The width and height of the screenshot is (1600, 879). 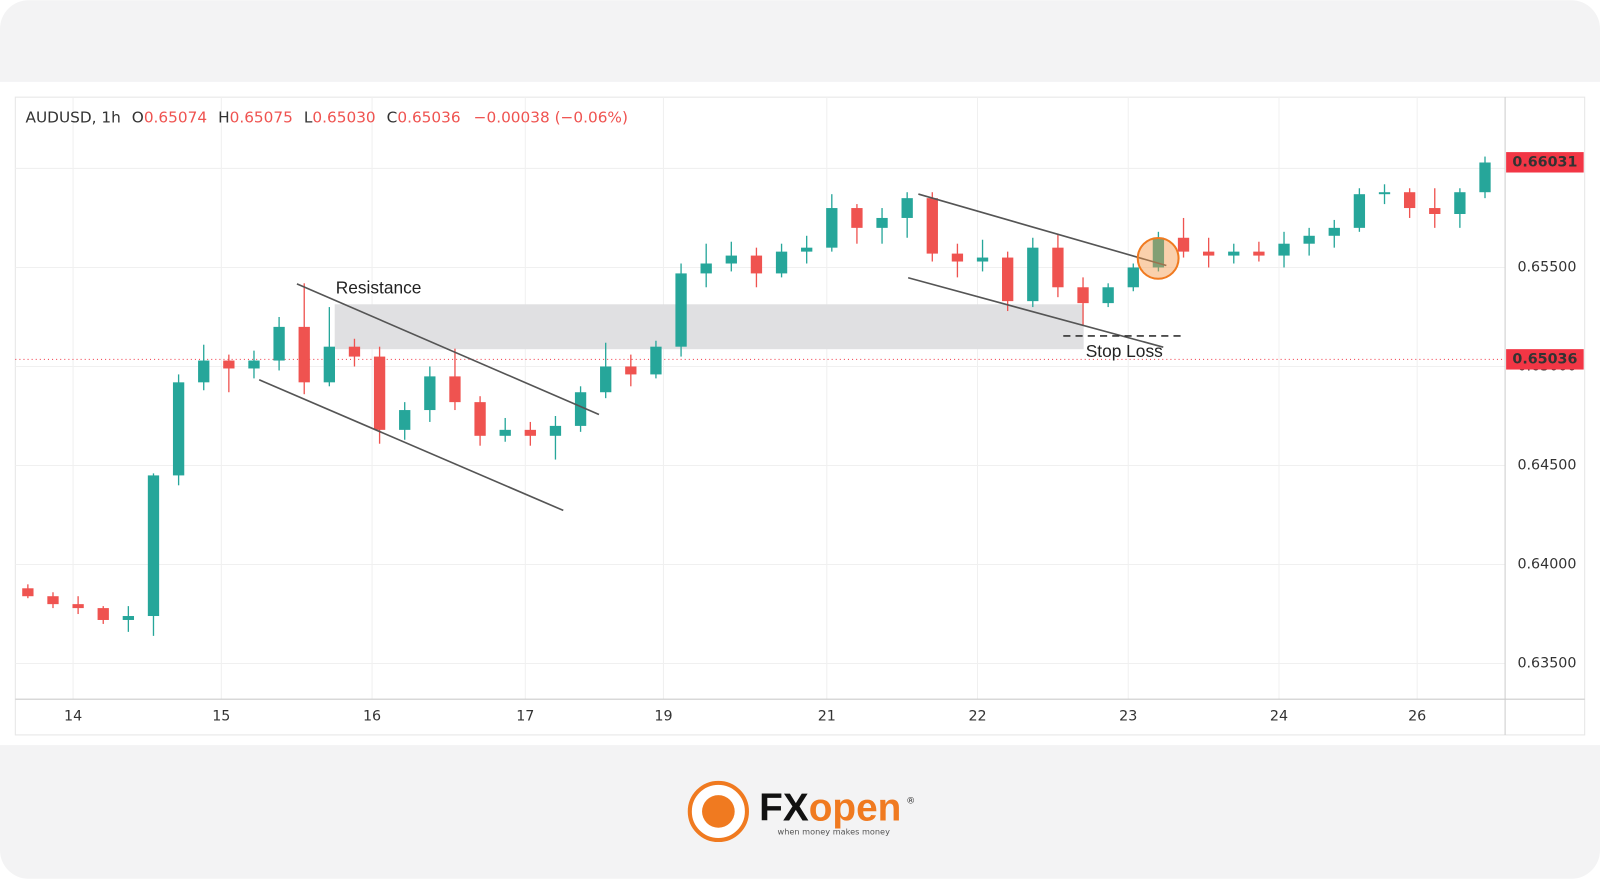 I want to click on x-tick-label: 16, so click(x=372, y=717).